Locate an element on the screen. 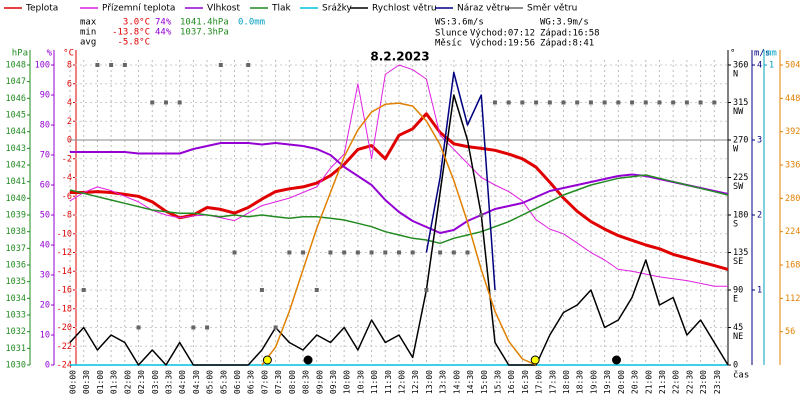  y-tick-label: 40 is located at coordinates (45, 246).